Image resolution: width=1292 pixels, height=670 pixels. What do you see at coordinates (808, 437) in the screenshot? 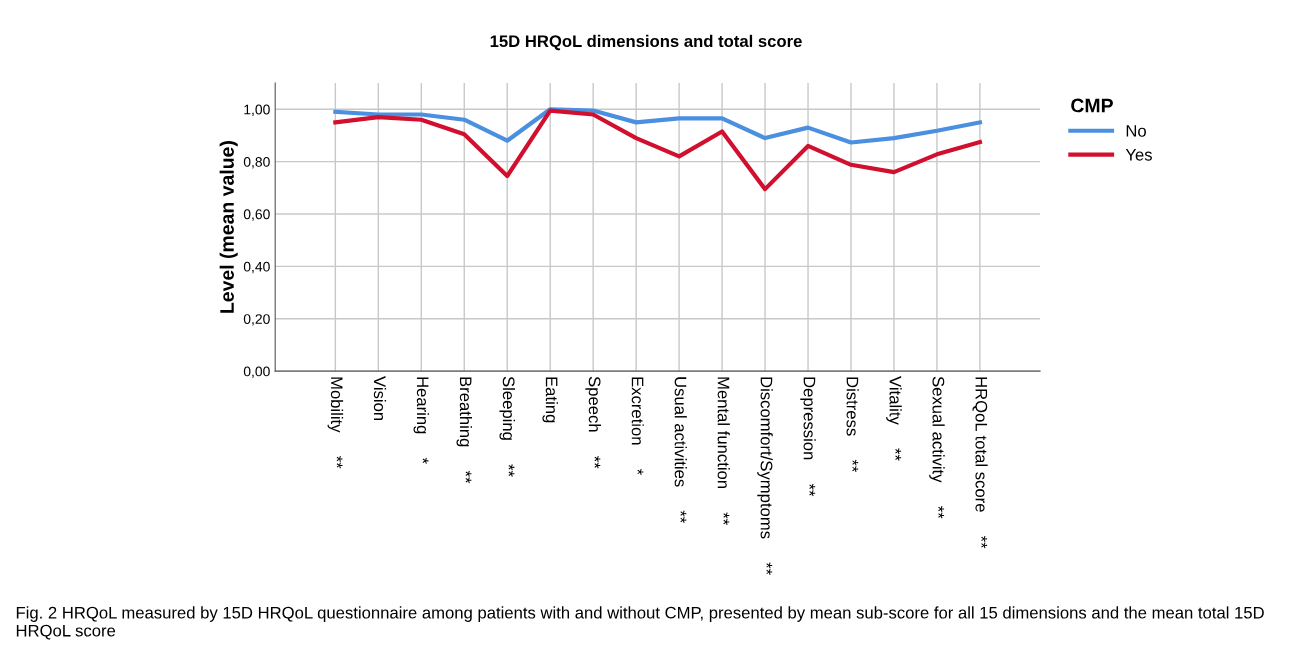
I see `x-tick-label: Depression **` at bounding box center [808, 437].